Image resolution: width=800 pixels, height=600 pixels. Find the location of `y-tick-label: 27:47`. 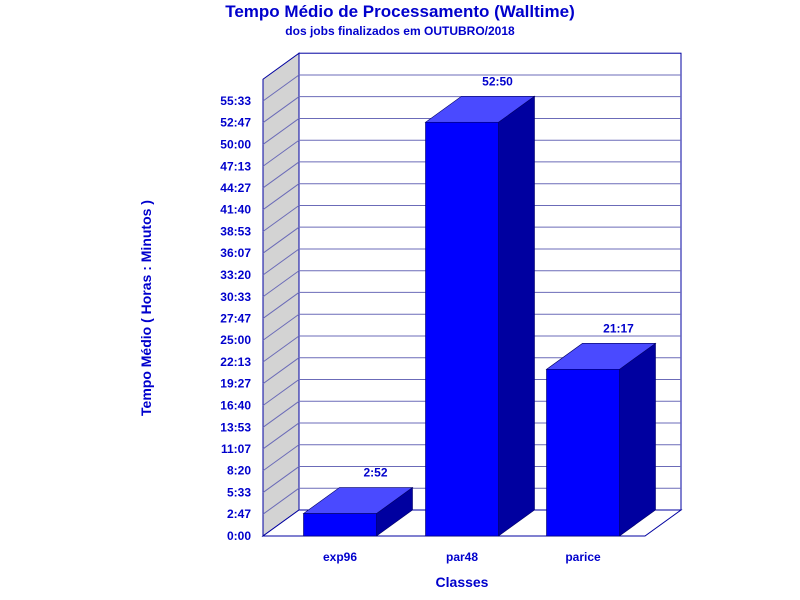

y-tick-label: 27:47 is located at coordinates (235, 318).